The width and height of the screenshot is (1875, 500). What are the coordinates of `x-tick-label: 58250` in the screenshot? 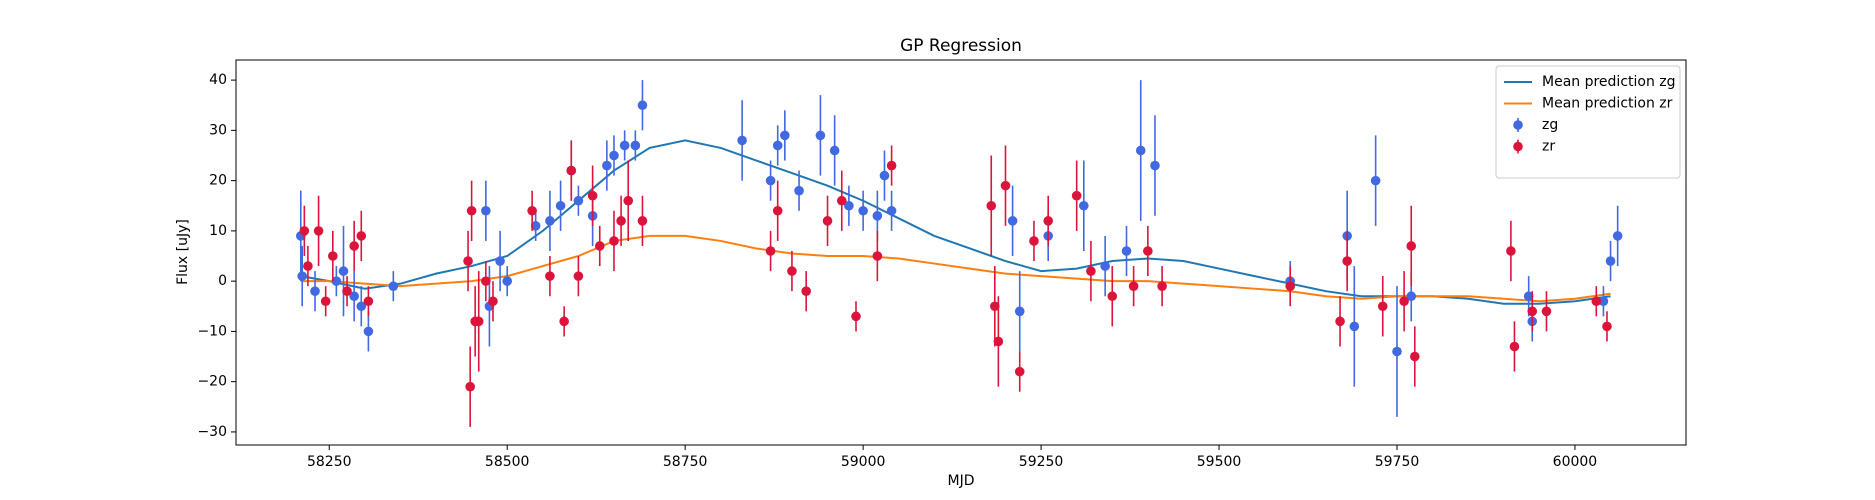 It's located at (329, 462).